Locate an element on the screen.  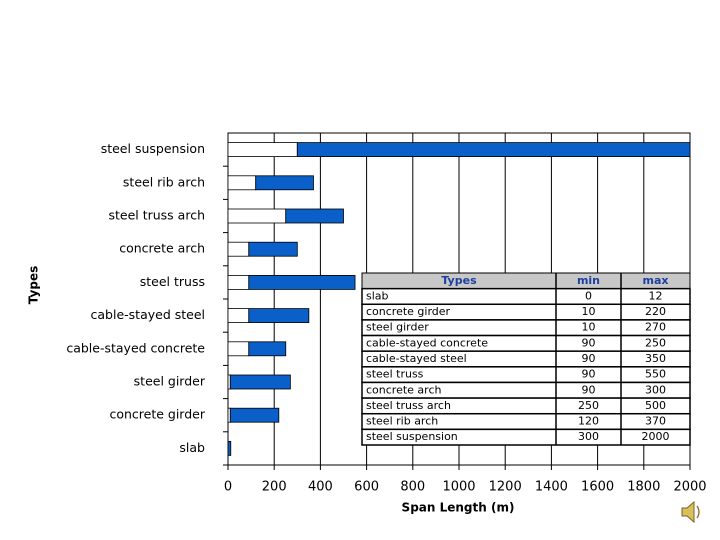
table-cell: 120 is located at coordinates (588, 421).